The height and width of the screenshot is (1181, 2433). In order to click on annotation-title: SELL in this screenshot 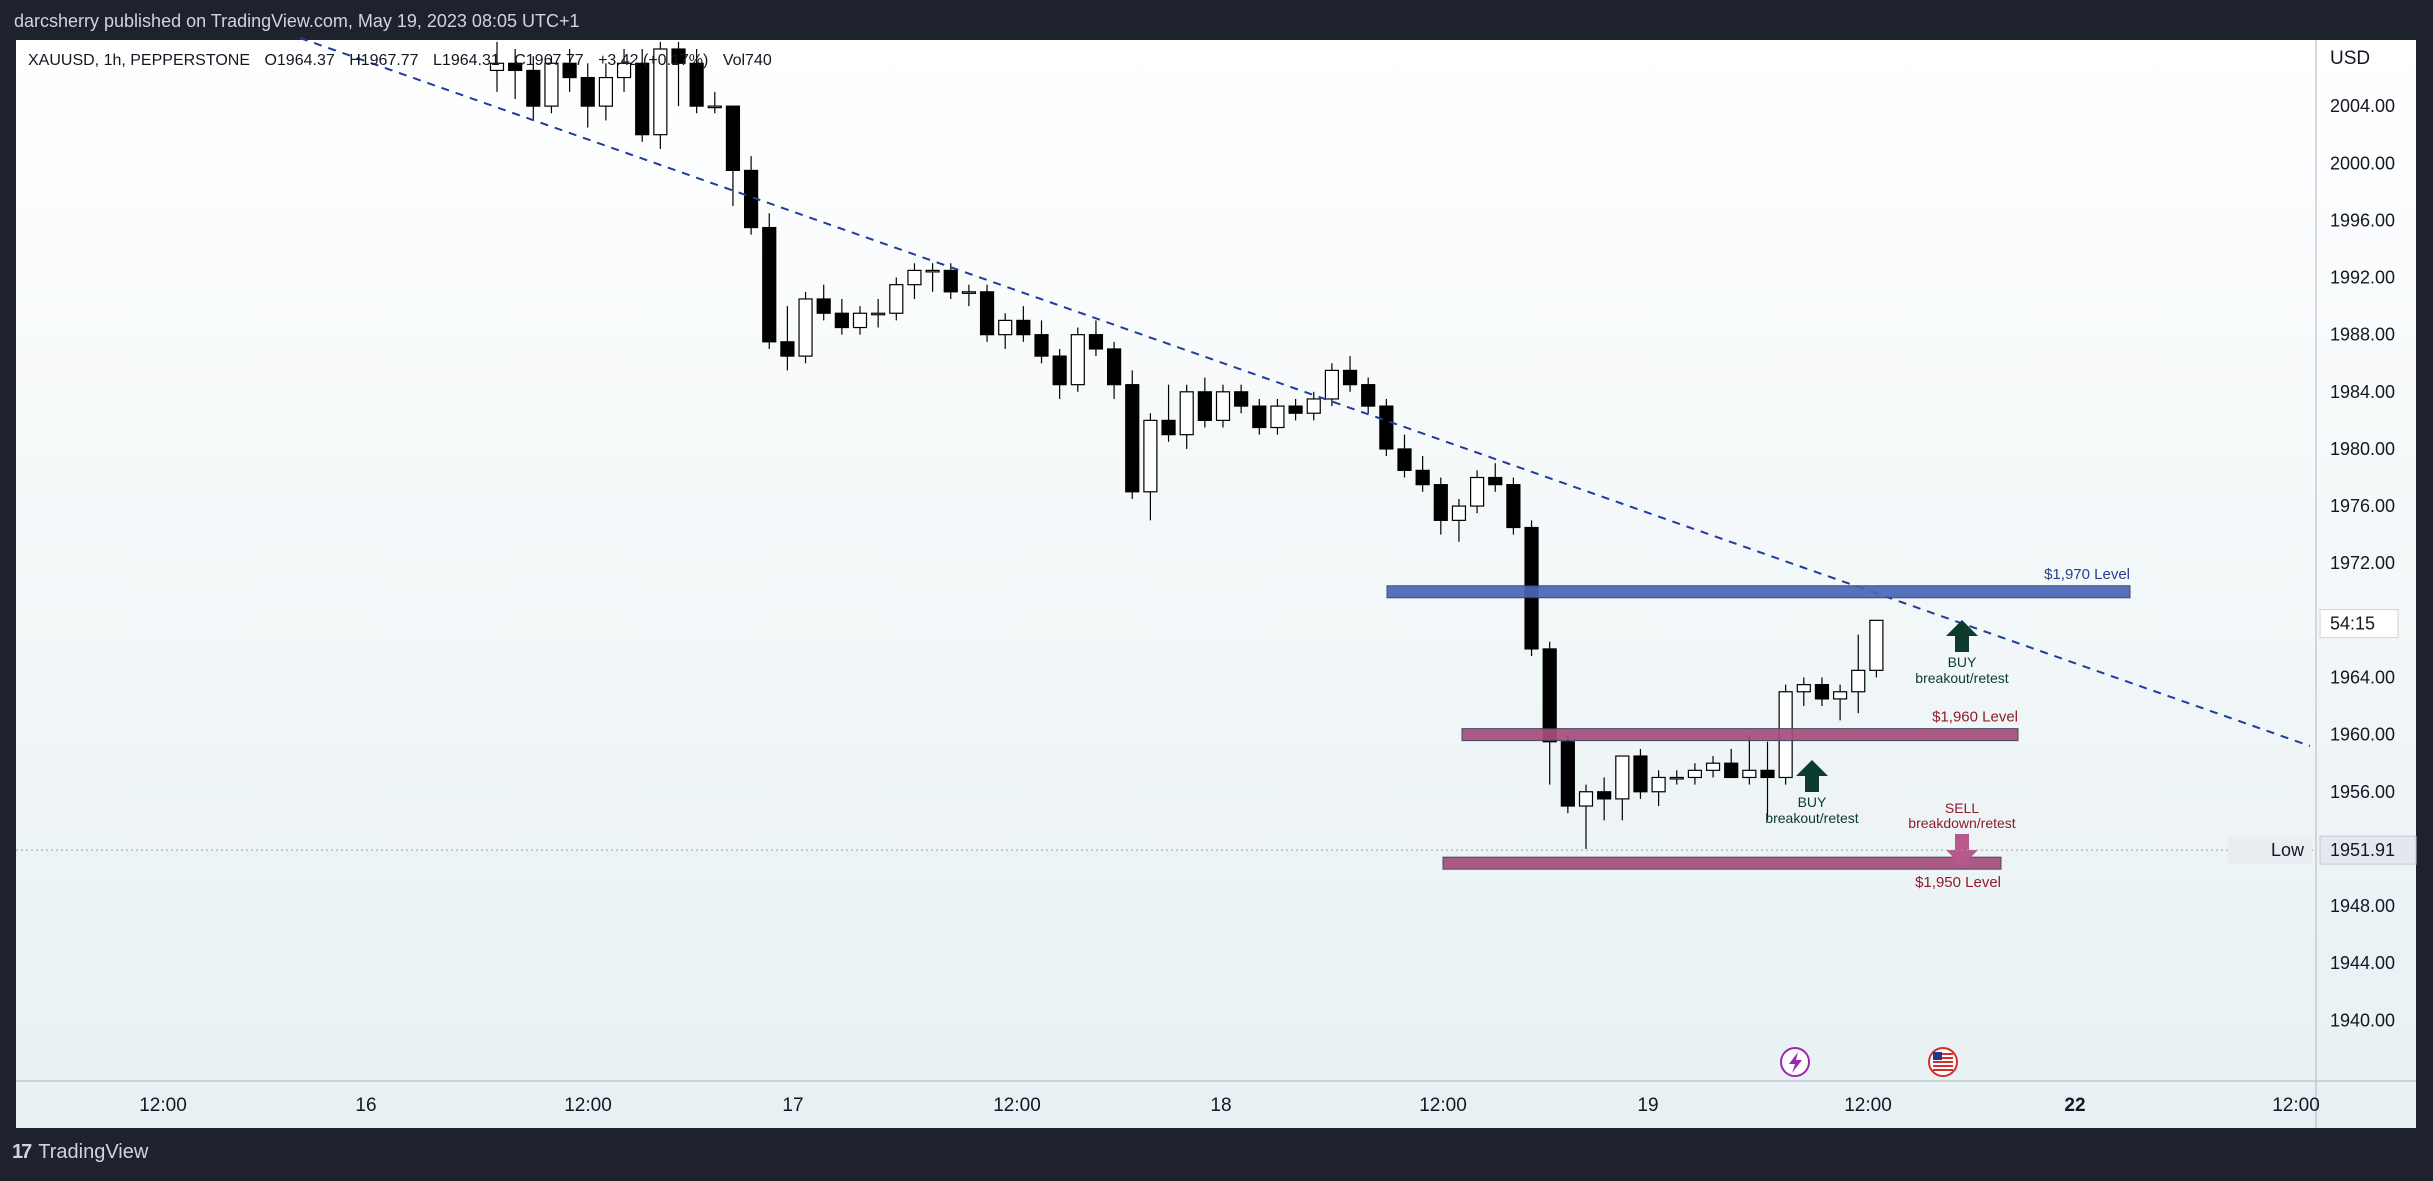, I will do `click(1962, 808)`.